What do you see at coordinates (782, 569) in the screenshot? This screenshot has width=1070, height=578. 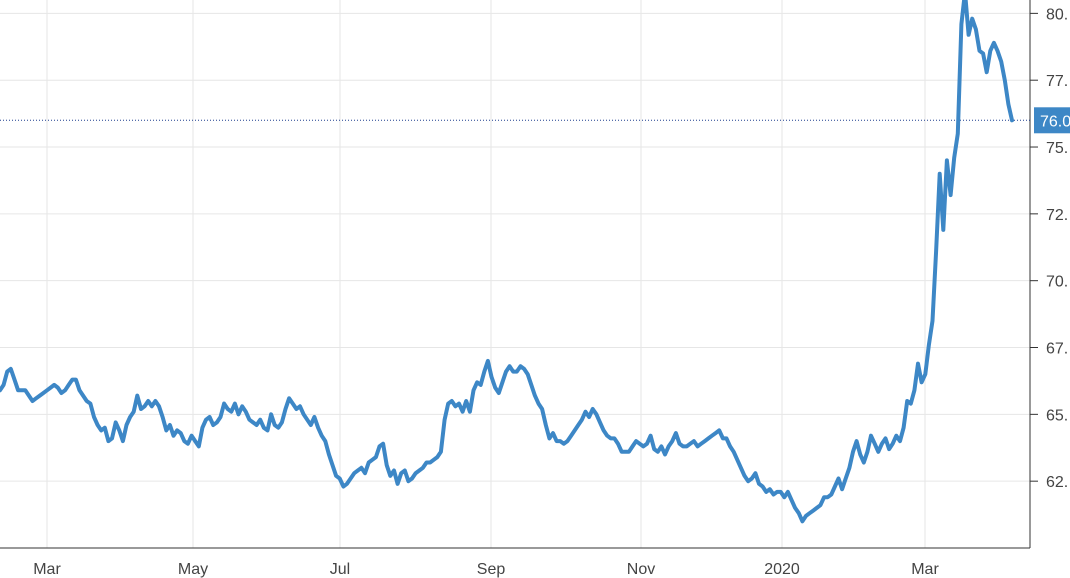 I see `x-tick-label: 2020` at bounding box center [782, 569].